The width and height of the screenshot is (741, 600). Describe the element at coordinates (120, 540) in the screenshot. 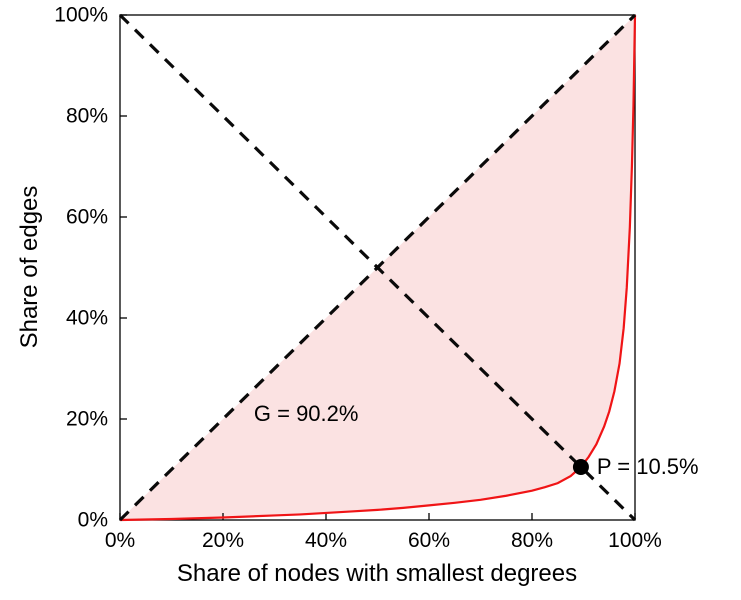

I see `x-tick-label: 0%` at that location.